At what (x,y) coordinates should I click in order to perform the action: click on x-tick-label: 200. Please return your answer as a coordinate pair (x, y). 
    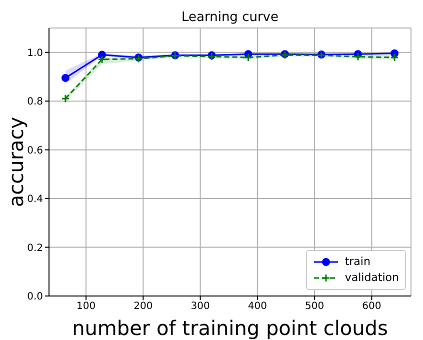
    Looking at the image, I should click on (143, 306).